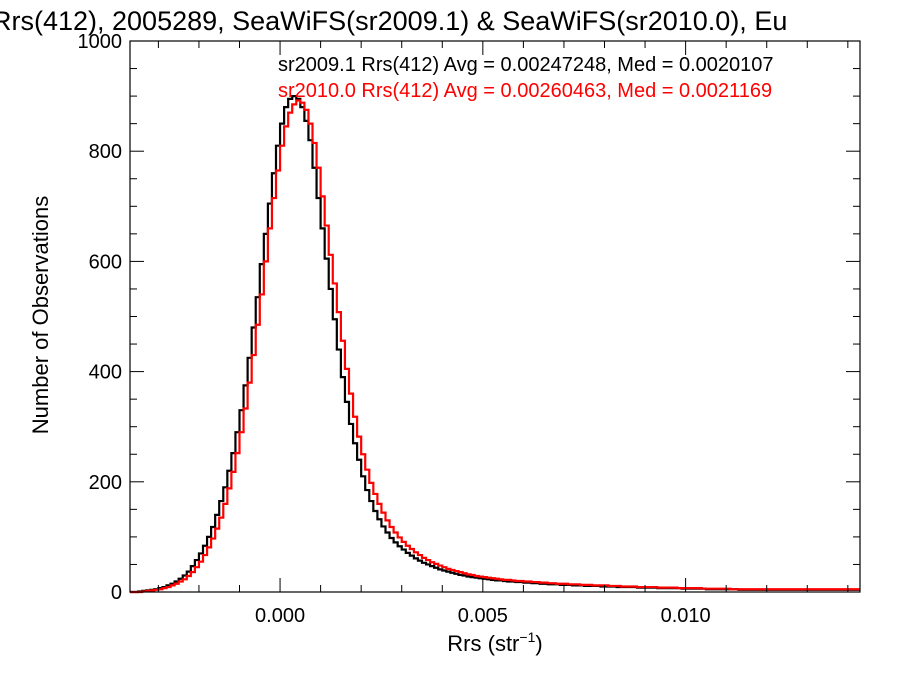  What do you see at coordinates (40, 315) in the screenshot?
I see `y-axis-label: Number of Observations` at bounding box center [40, 315].